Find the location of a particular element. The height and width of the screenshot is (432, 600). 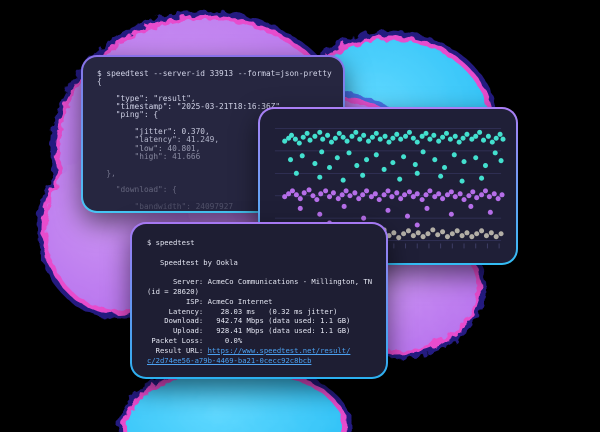

terminal-text: Latency: 28.03 ms (0.32 ms jitter) is located at coordinates (242, 311).